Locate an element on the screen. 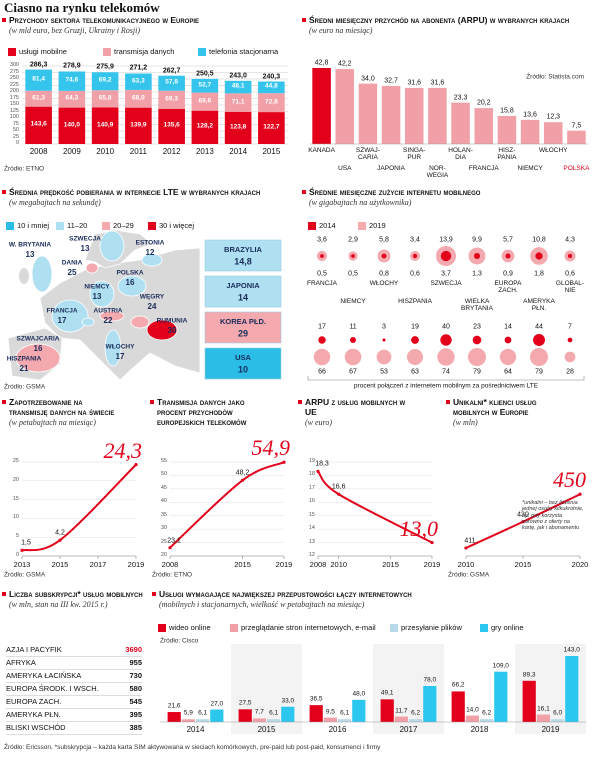  row-label: EUROPA ŚRODK. I WSCH. is located at coordinates (52, 689).